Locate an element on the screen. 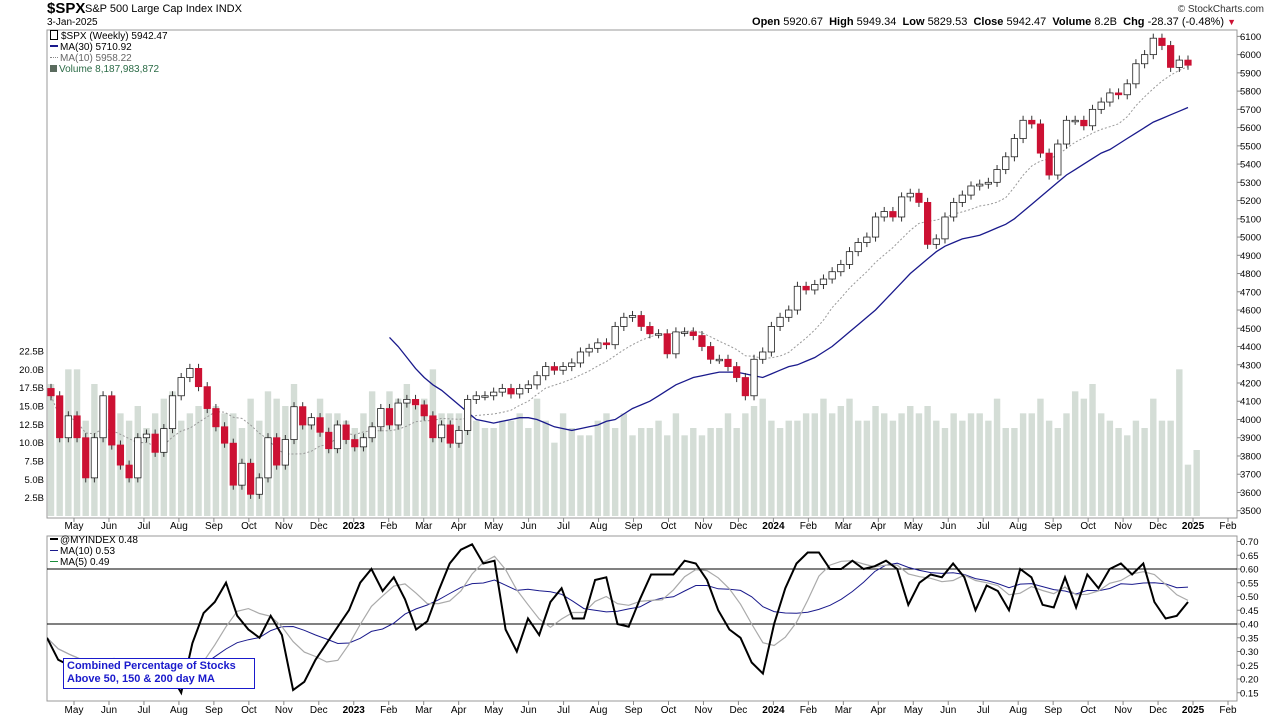 Image resolution: width=1280 pixels, height=720 pixels. indicator-y-tick-label: 0.25 is located at coordinates (1249, 666).